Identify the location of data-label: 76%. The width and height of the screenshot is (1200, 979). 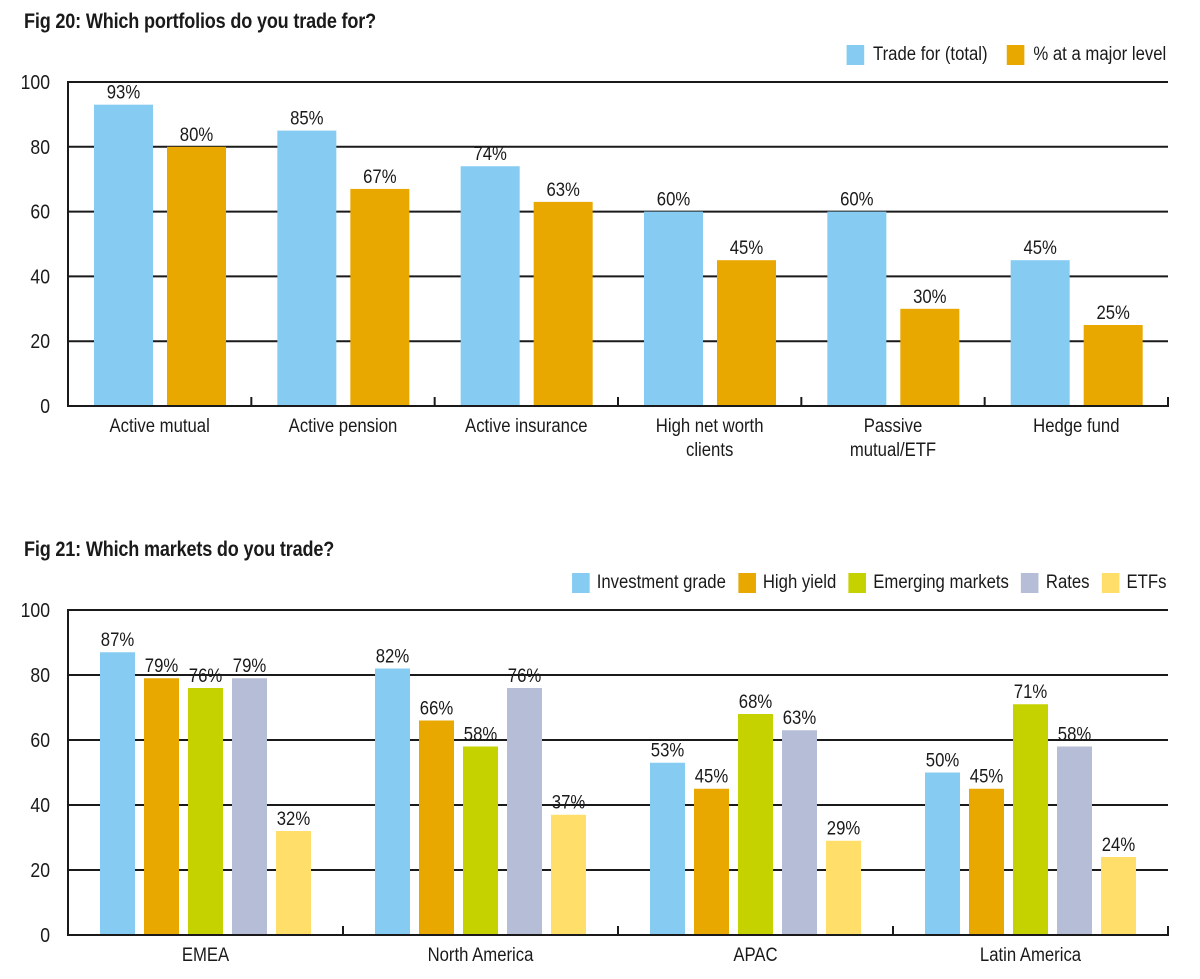
(206, 675).